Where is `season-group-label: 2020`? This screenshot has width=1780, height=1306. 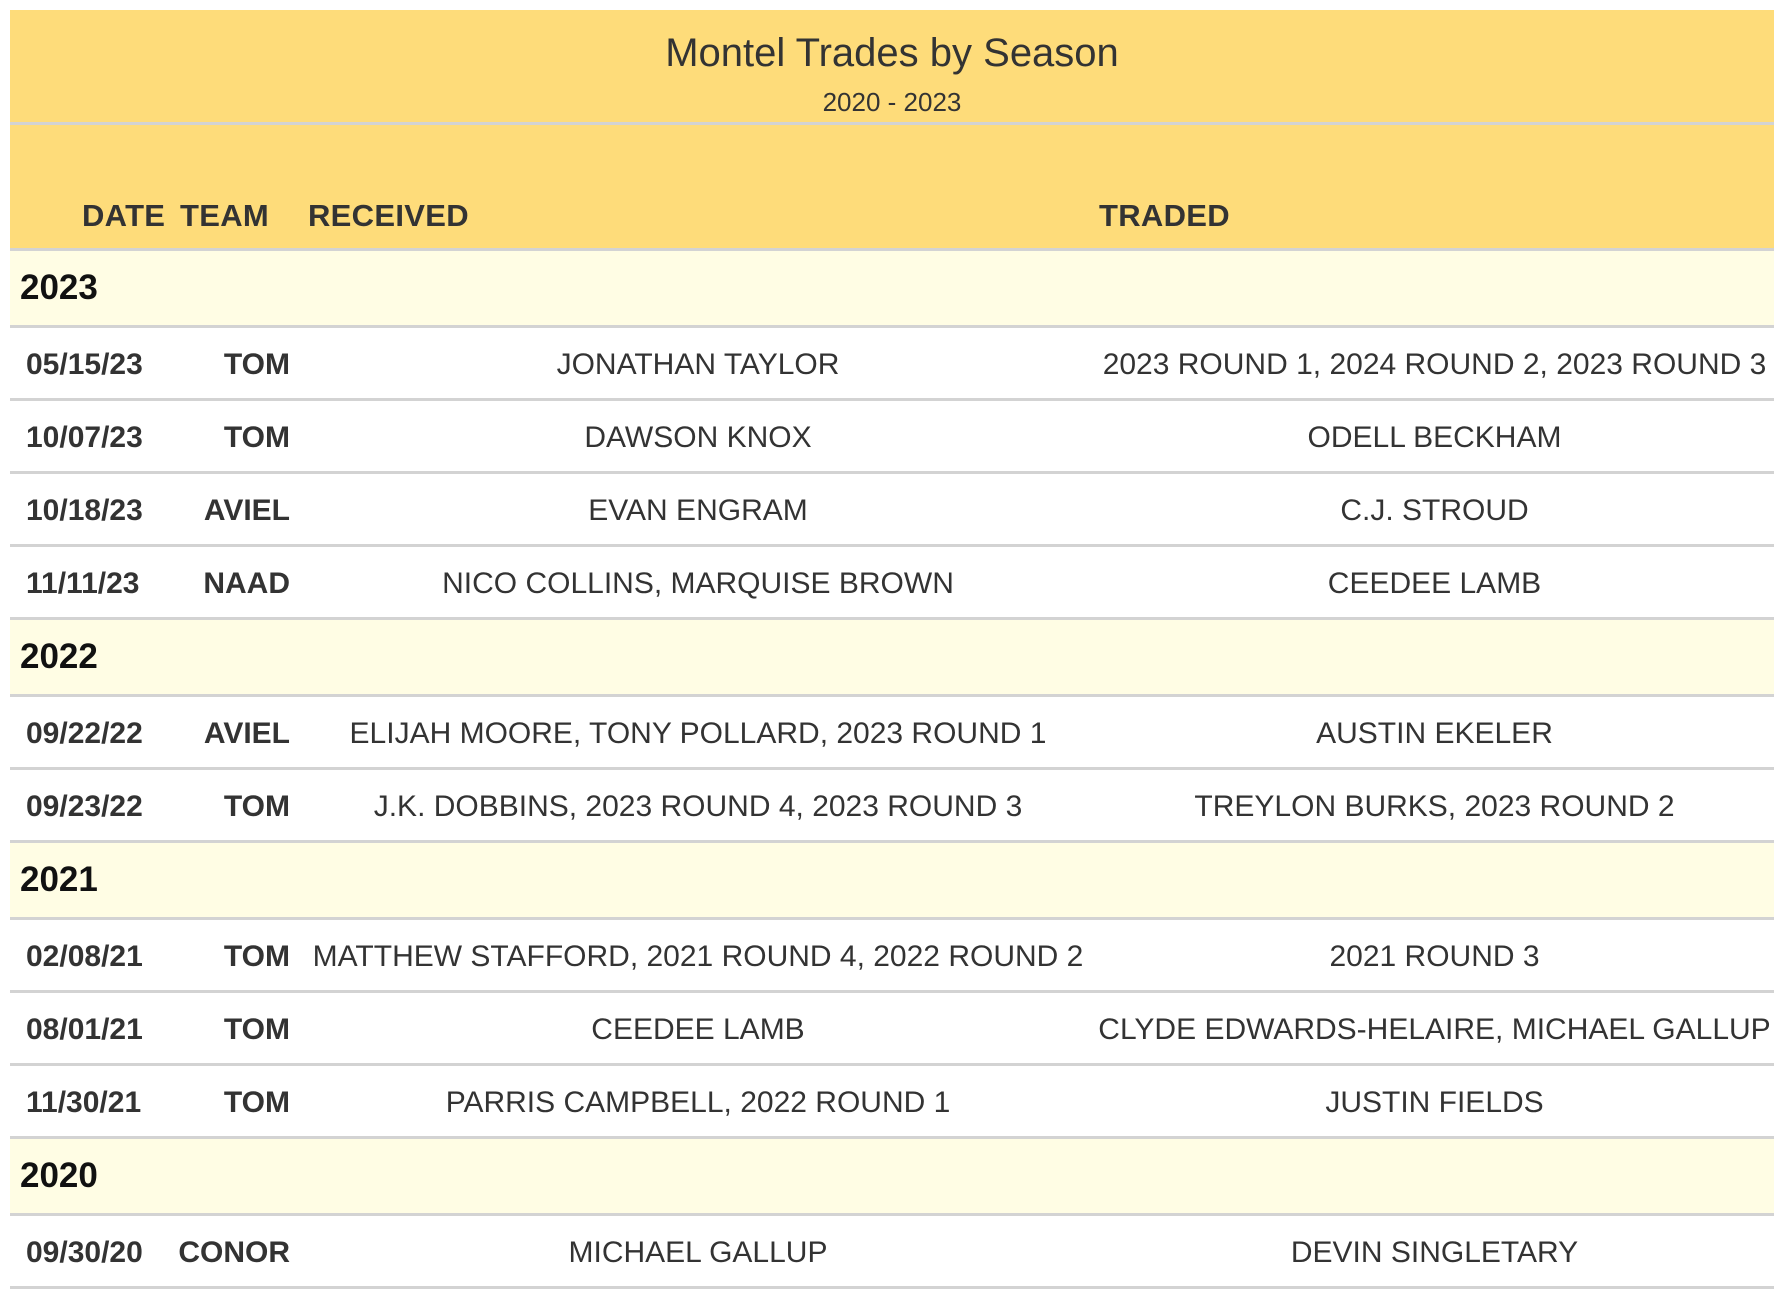
season-group-label: 2020 is located at coordinates (59, 1175).